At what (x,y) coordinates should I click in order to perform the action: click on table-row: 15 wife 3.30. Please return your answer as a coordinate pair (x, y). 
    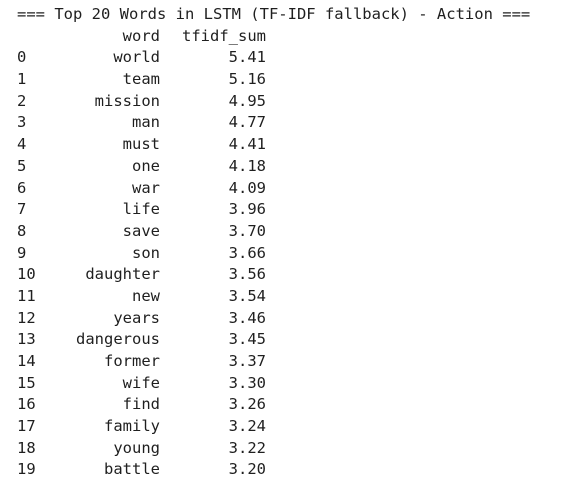
    Looking at the image, I should click on (287, 384).